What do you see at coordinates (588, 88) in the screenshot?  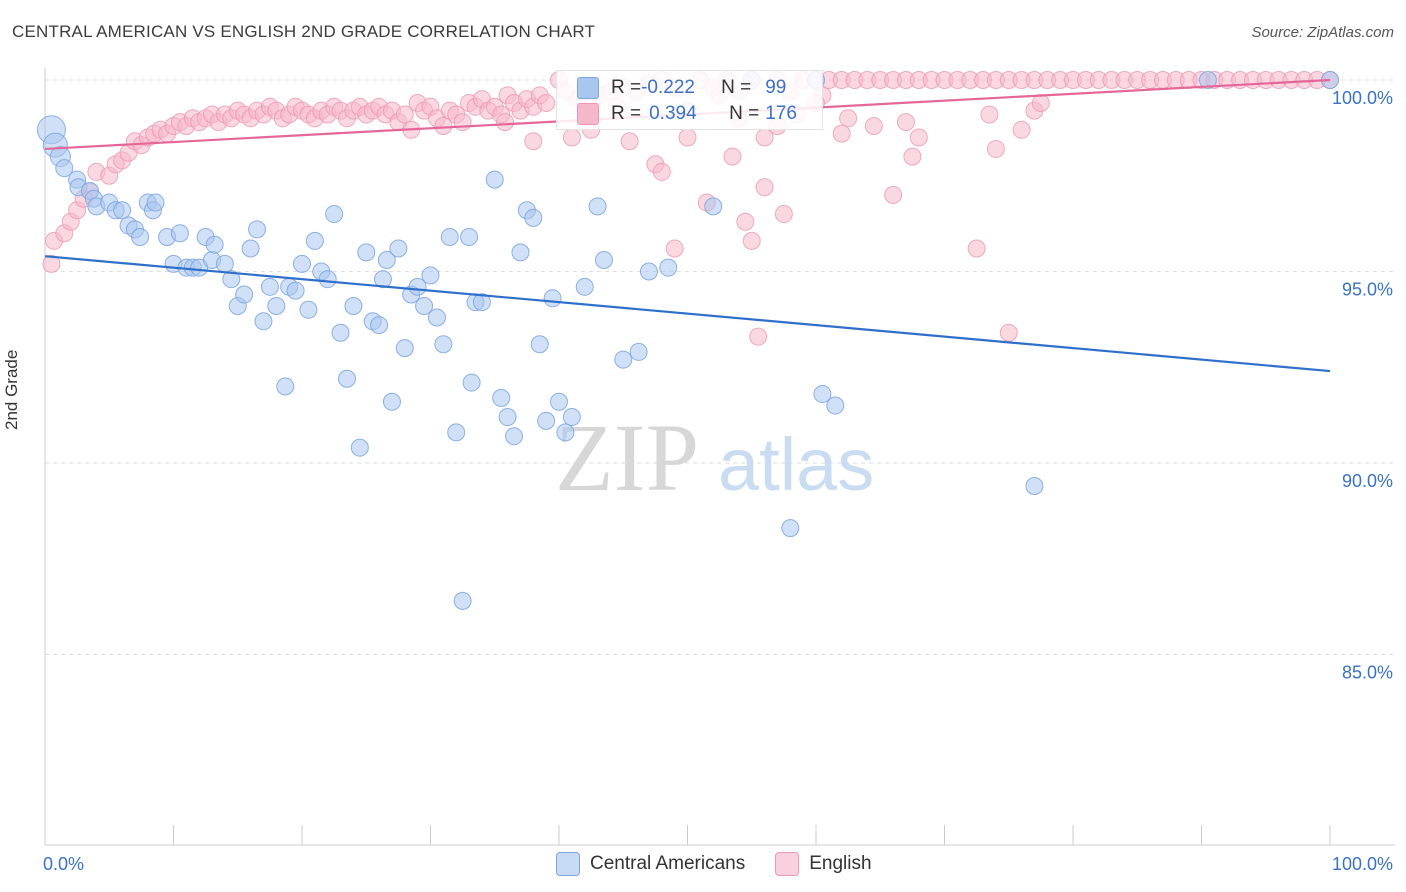 I see `legend-swatch-blue` at bounding box center [588, 88].